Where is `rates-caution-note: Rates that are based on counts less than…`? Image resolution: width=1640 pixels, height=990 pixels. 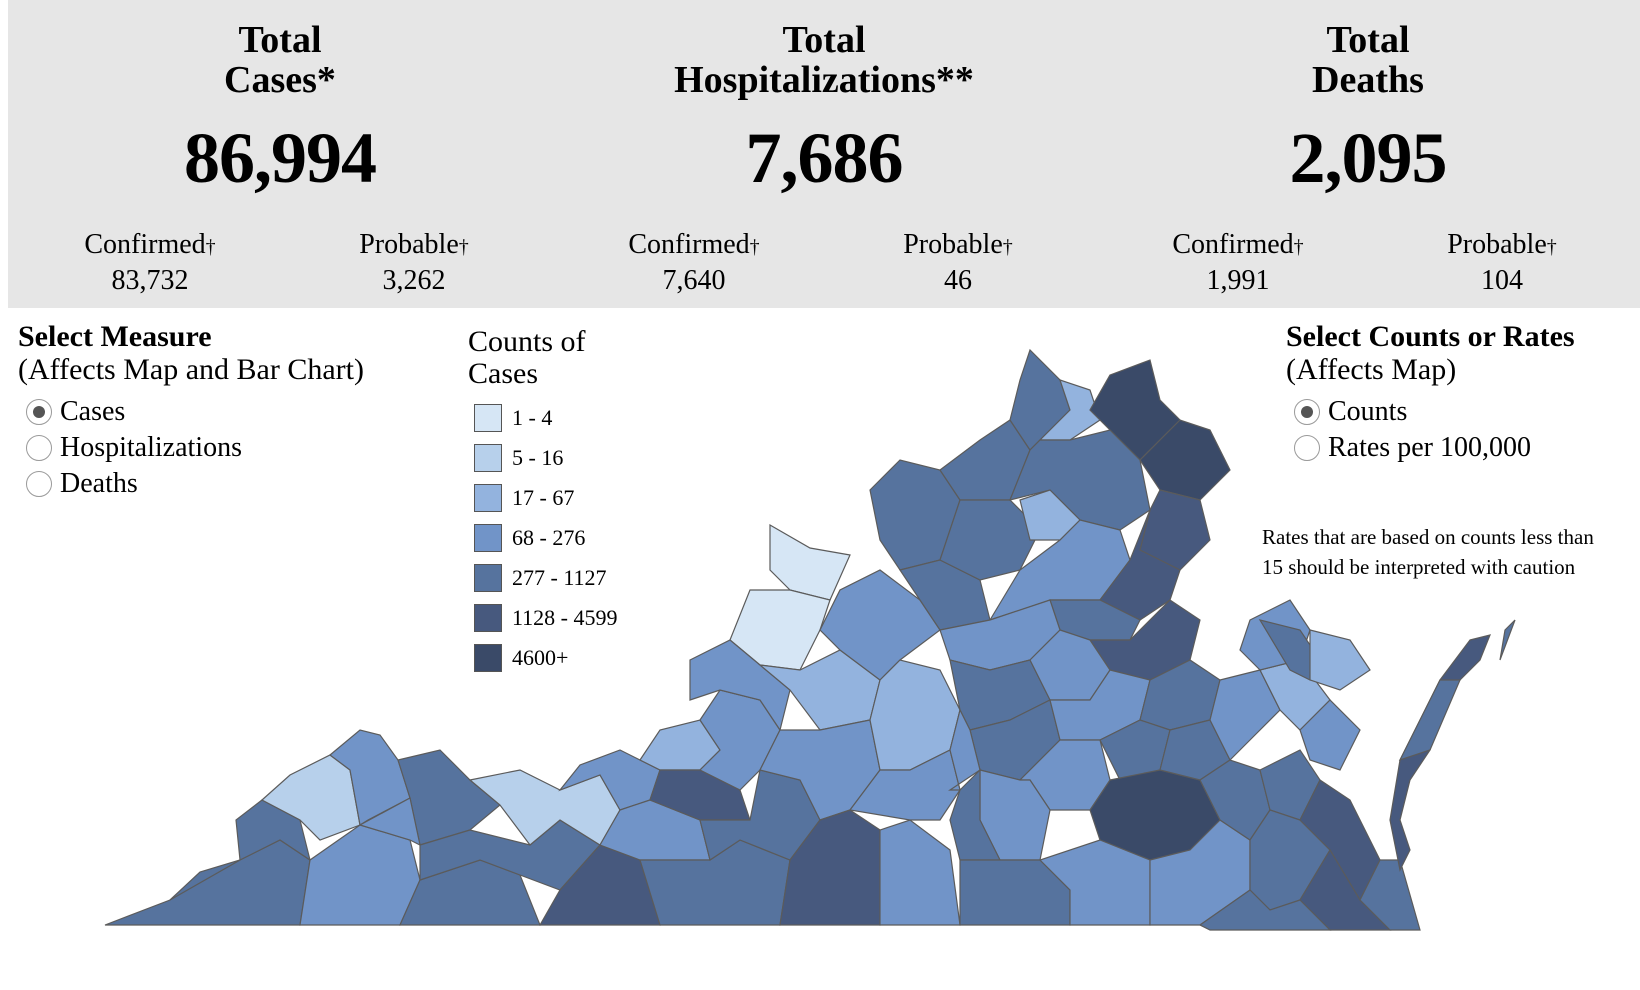
rates-caution-note: Rates that are based on counts less than… is located at coordinates (1428, 552).